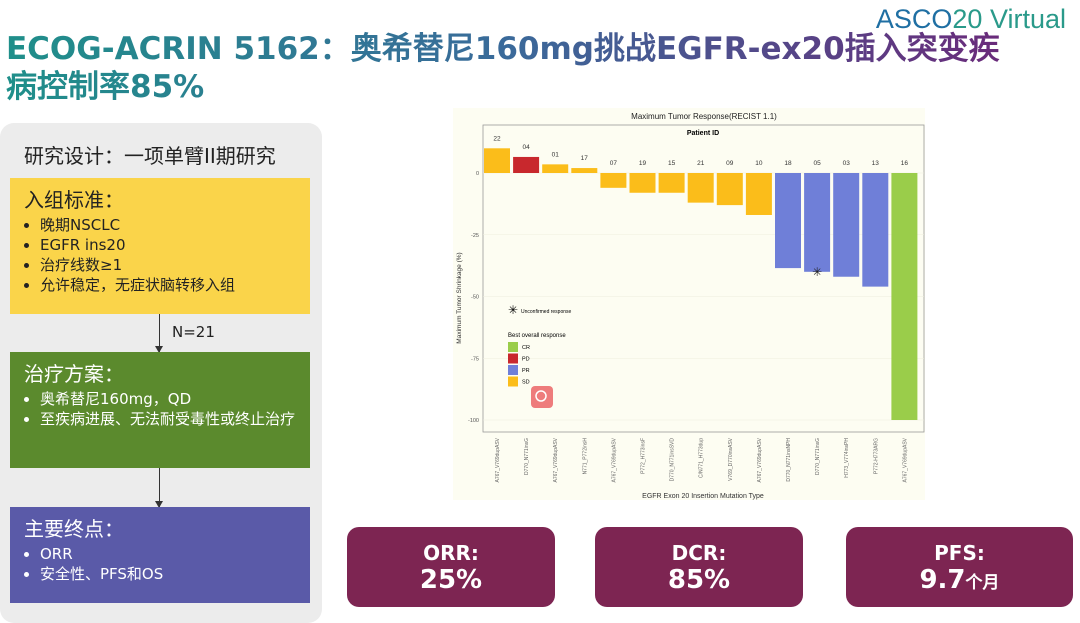 Image resolution: width=1080 pixels, height=623 pixels. I want to click on x-tick-label: P772-H773ARG, so click(876, 456).